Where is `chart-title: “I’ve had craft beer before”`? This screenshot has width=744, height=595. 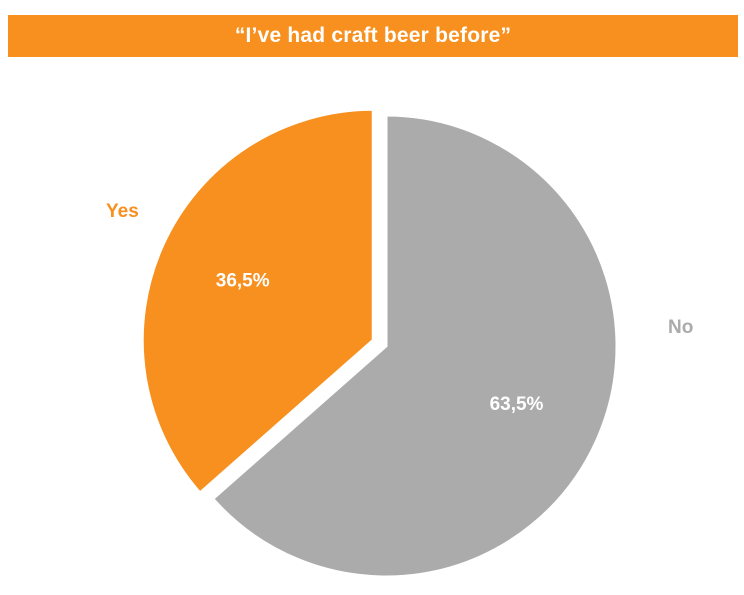 chart-title: “I’ve had craft beer before” is located at coordinates (373, 35).